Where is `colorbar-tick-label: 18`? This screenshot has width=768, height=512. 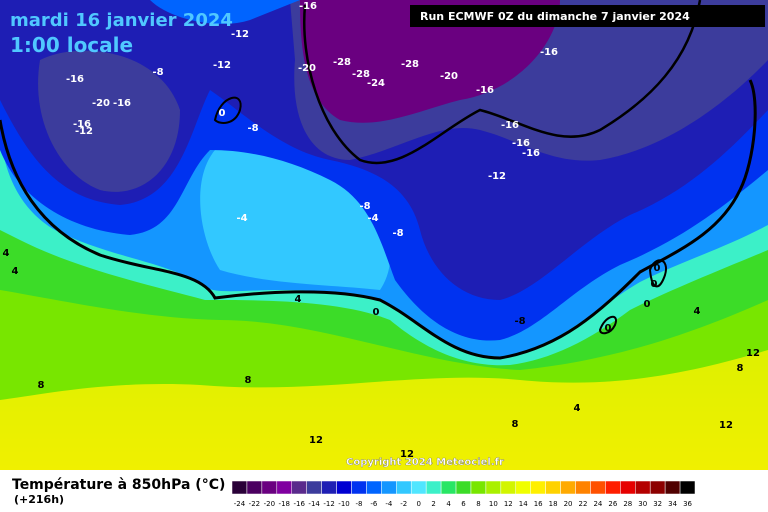
colorbar-tick-label: 18 is located at coordinates (553, 504).